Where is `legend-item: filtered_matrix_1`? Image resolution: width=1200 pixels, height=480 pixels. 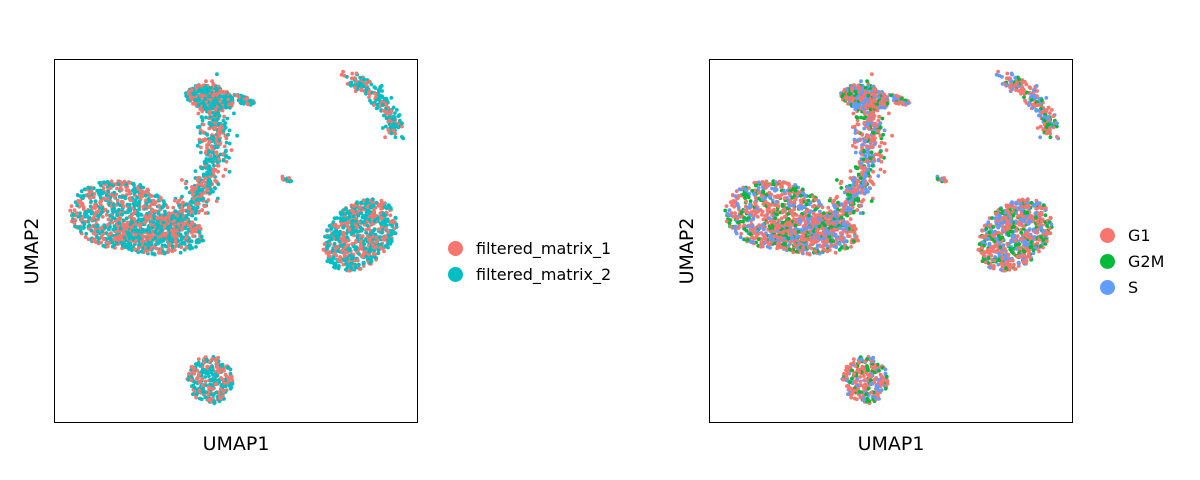 legend-item: filtered_matrix_1 is located at coordinates (529, 248).